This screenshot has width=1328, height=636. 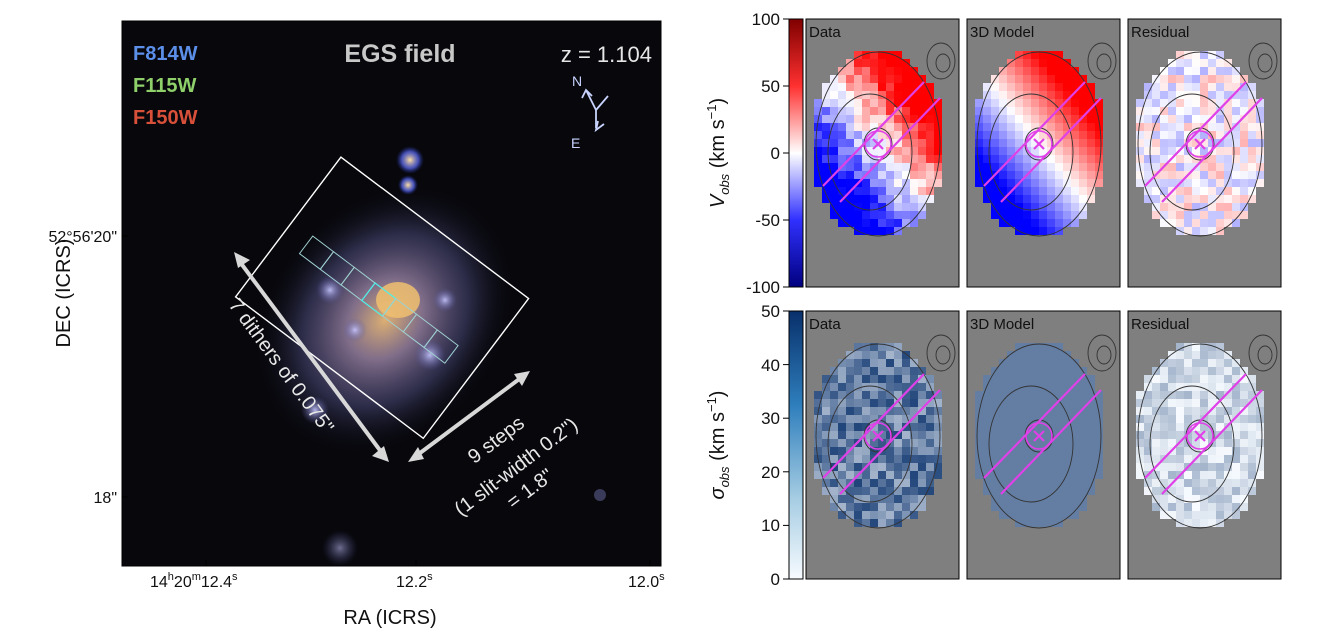 What do you see at coordinates (1160, 32) in the screenshot?
I see `panel-title: Residual` at bounding box center [1160, 32].